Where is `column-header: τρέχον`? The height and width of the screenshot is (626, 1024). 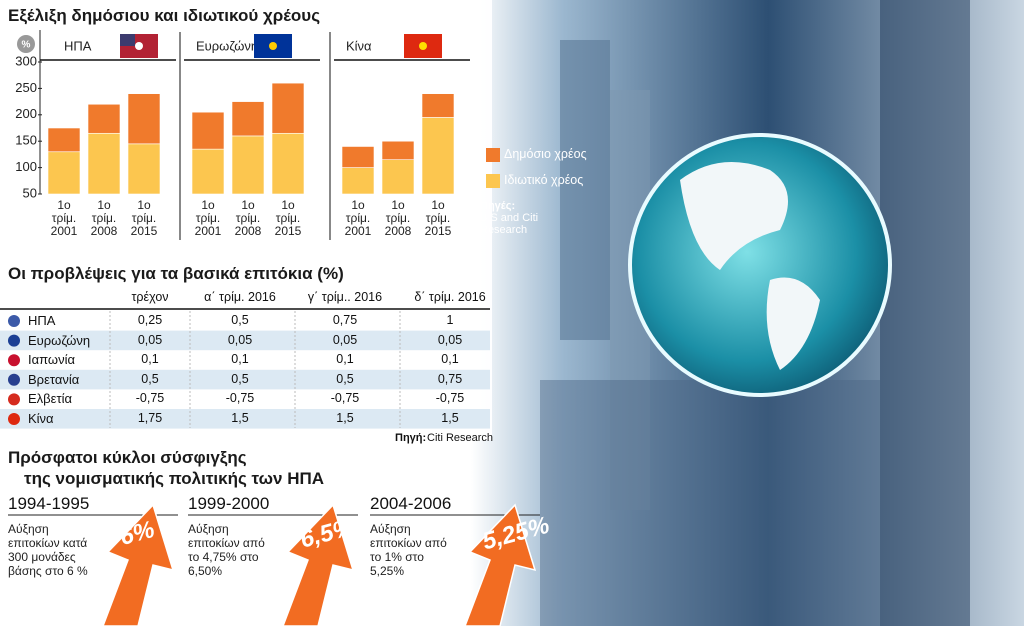 column-header: τρέχον is located at coordinates (150, 297).